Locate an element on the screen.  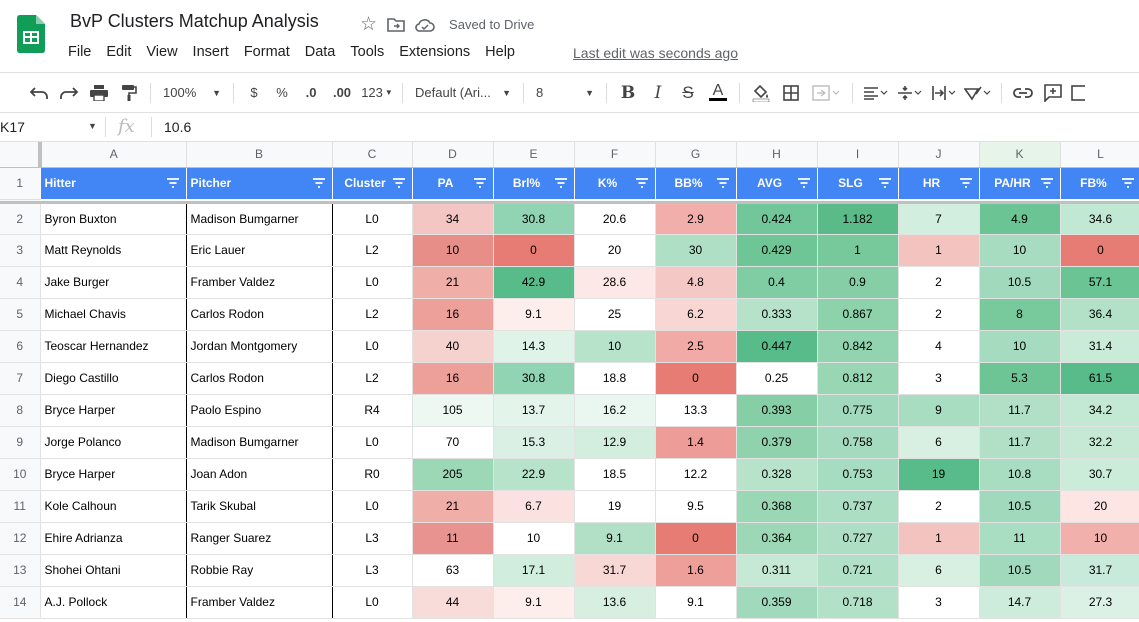
cell-d: 10 is located at coordinates (453, 250).